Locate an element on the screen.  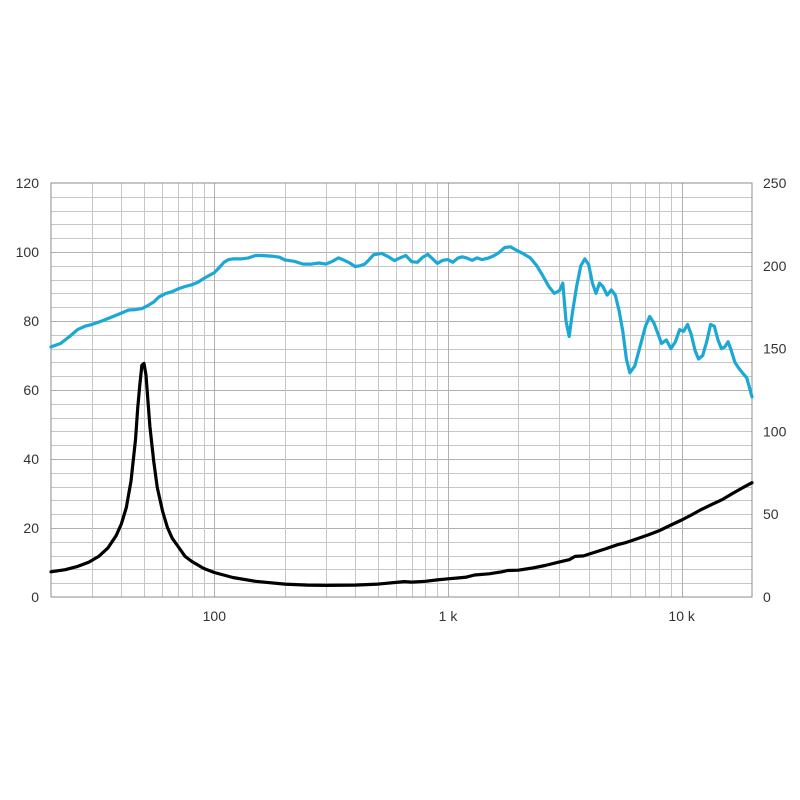
y-right-tick-label: 0 is located at coordinates (767, 597).